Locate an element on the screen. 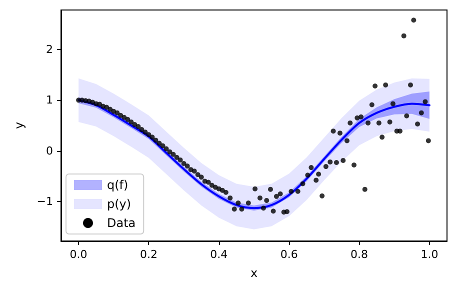  legend-label: Data is located at coordinates (121, 223).